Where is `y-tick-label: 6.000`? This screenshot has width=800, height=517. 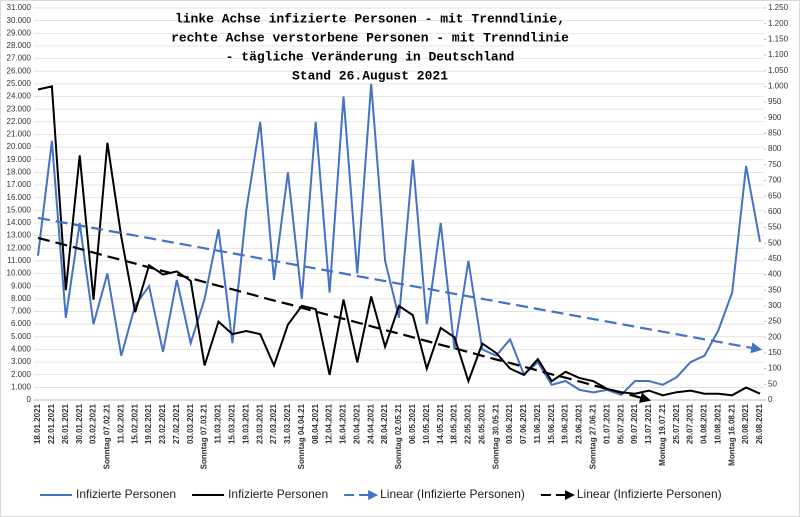 y-tick-label: 6.000 is located at coordinates (21, 323).